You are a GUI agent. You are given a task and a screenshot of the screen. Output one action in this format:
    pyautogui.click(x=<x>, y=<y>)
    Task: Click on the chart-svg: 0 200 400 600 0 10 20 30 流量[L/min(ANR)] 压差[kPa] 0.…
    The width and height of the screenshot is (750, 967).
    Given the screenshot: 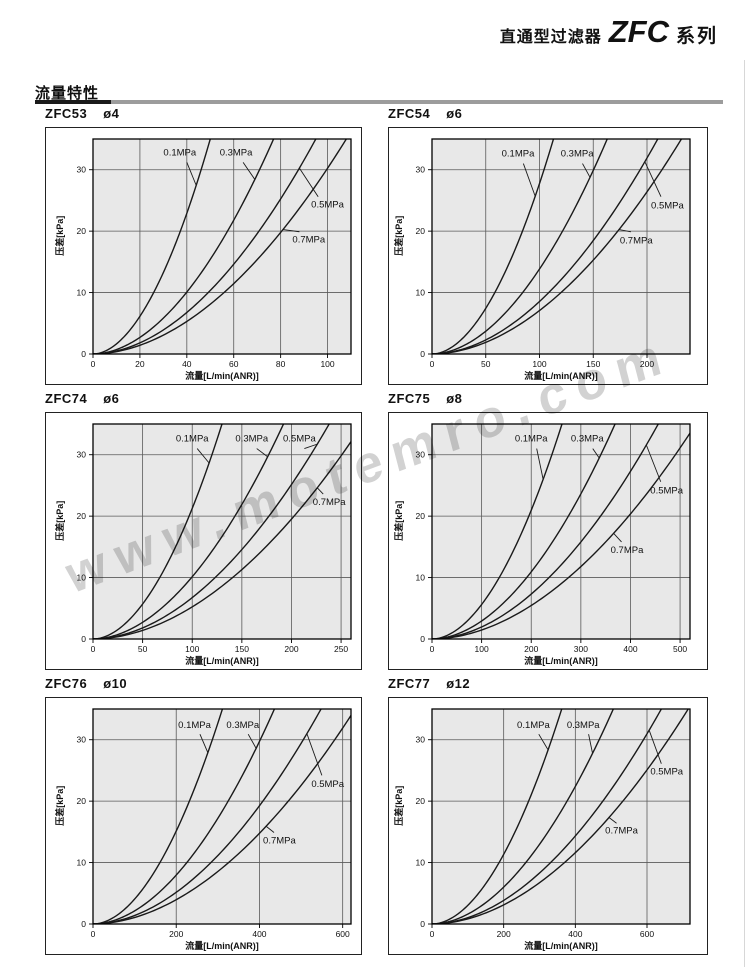 What is the action you would take?
    pyautogui.click(x=203, y=829)
    